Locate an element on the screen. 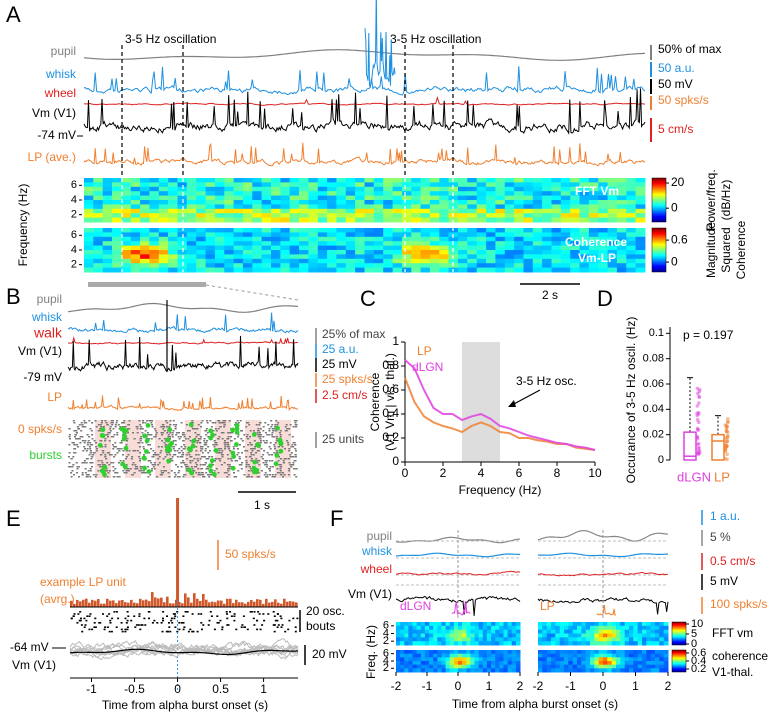 This screenshot has height=713, width=774. trace-label: pupil is located at coordinates (63, 51).